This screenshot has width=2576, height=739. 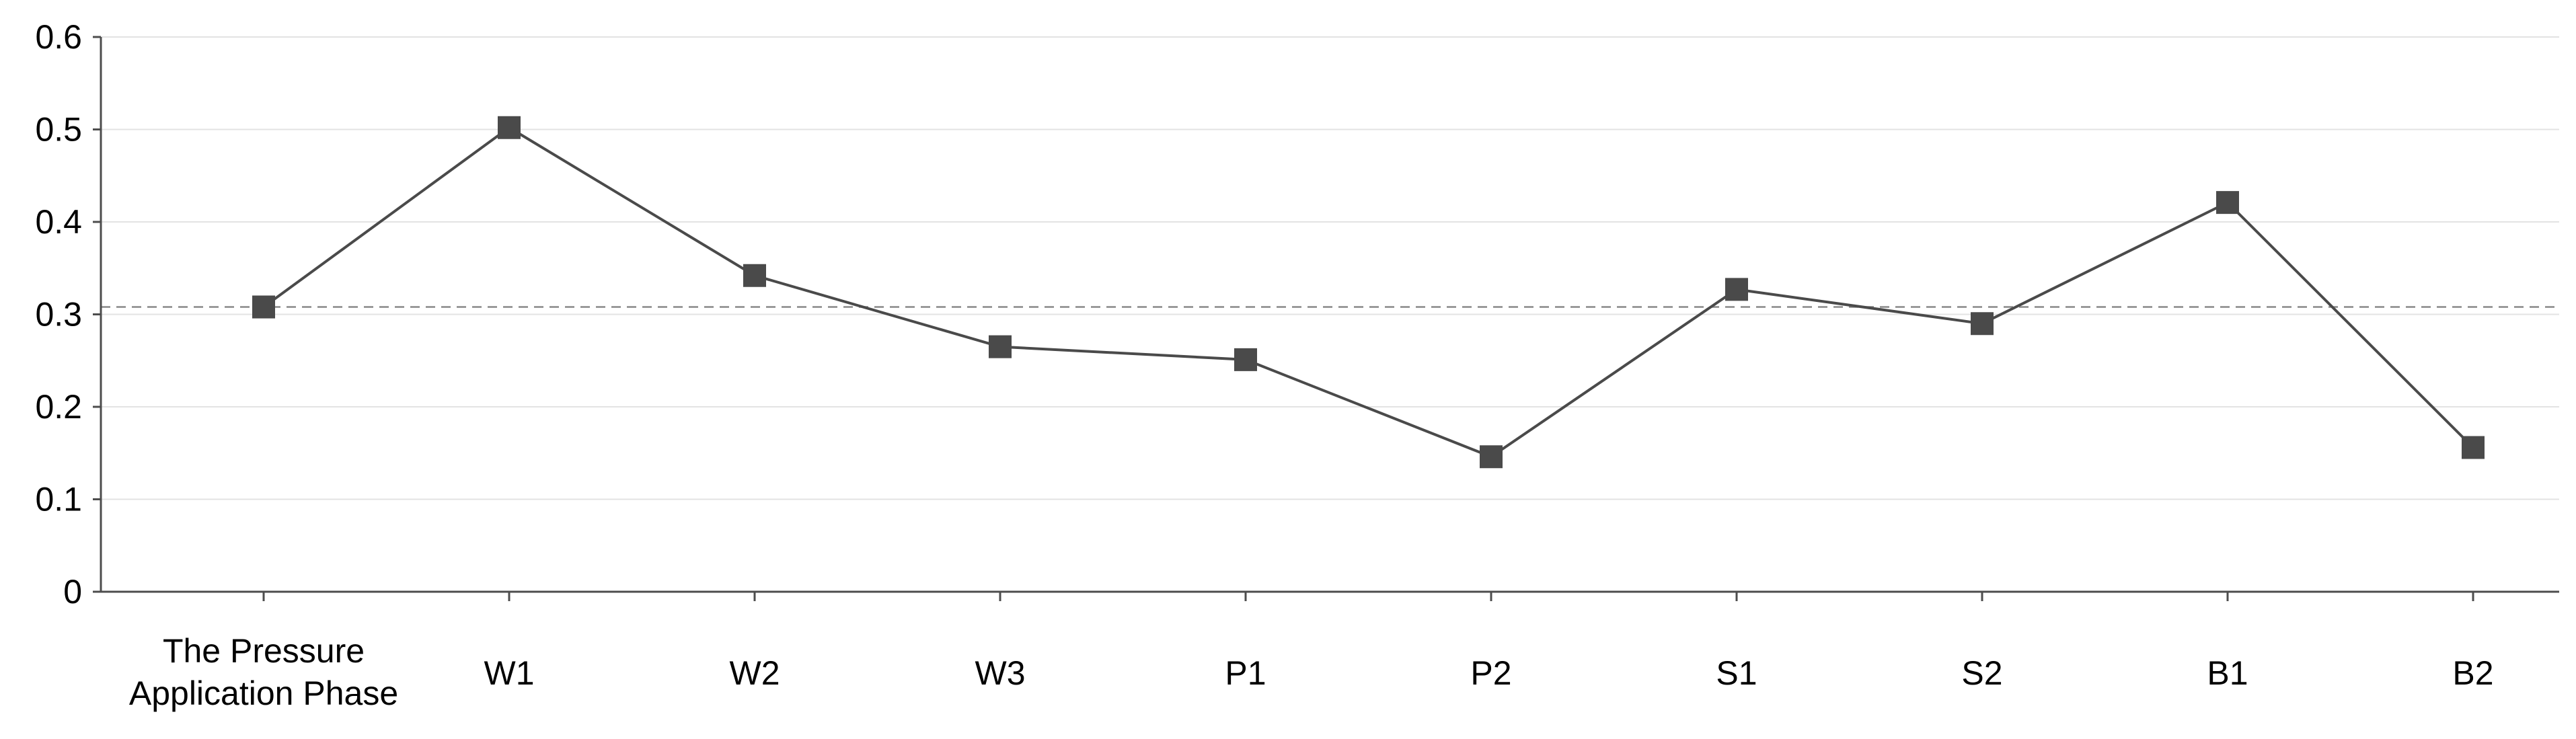 I want to click on x-tick-label: W3, so click(x=1000, y=673).